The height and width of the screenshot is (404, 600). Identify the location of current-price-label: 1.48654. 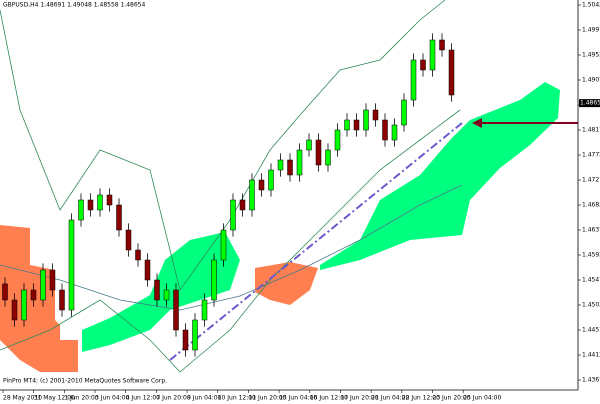
(590, 103).